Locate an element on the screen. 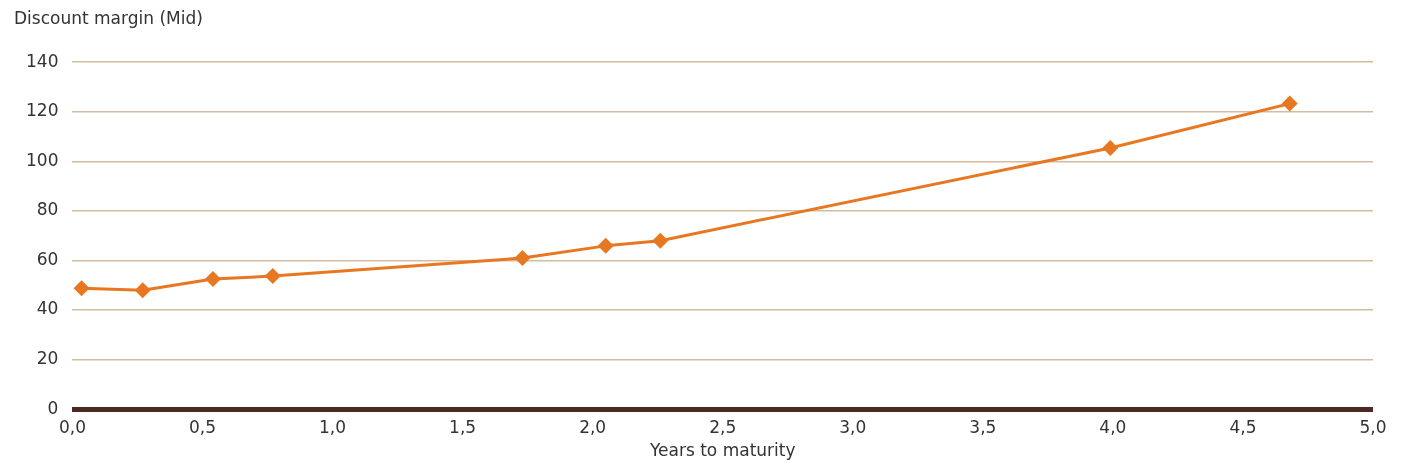  y-tick-label: 80 is located at coordinates (47, 209).